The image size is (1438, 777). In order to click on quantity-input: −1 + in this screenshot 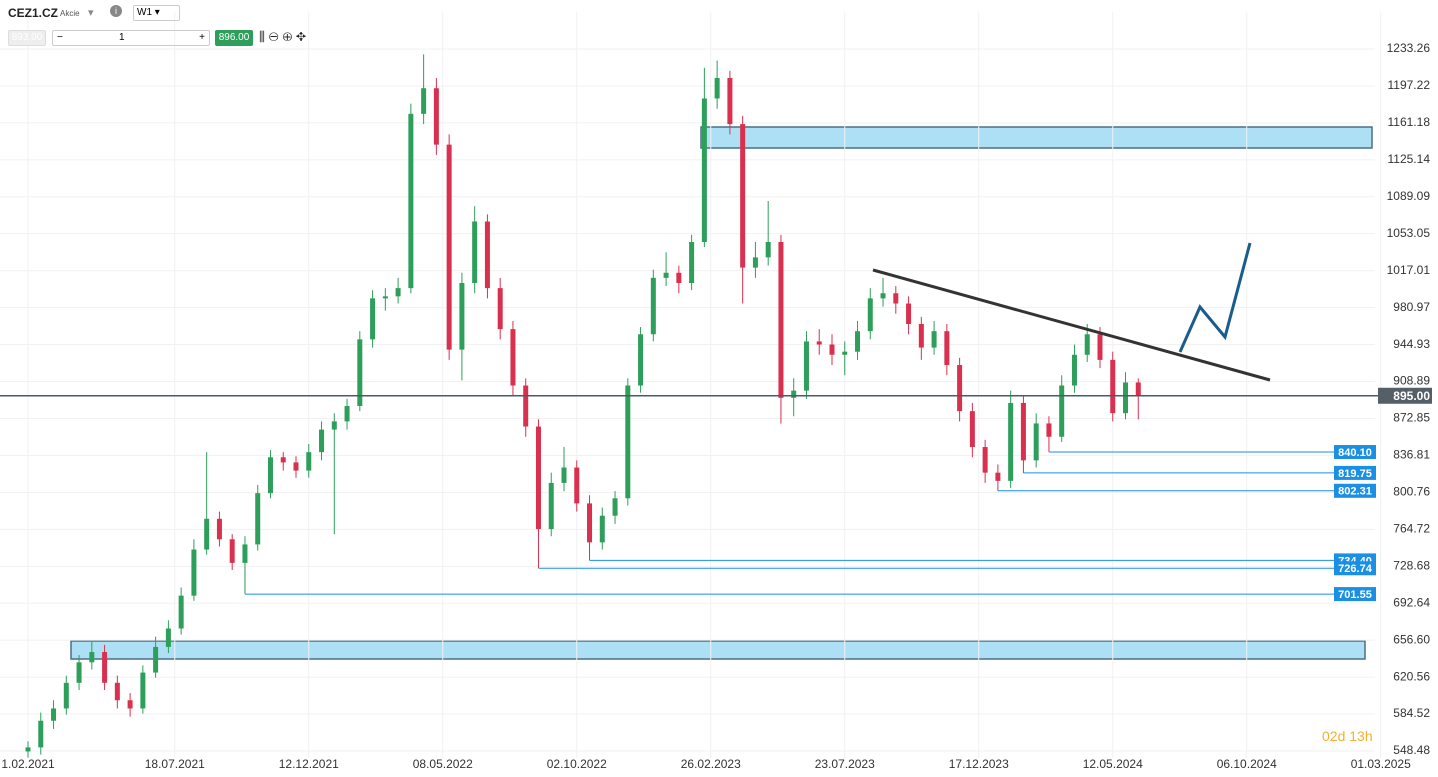, I will do `click(131, 38)`.